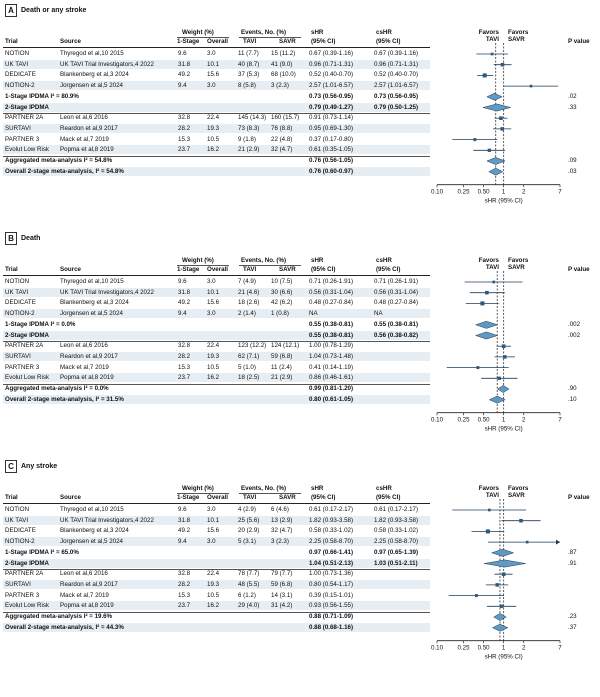 The image size is (600, 697). Describe the element at coordinates (249, 75) in the screenshot. I see `events-tavi-cell: 37 (5.3)` at that location.